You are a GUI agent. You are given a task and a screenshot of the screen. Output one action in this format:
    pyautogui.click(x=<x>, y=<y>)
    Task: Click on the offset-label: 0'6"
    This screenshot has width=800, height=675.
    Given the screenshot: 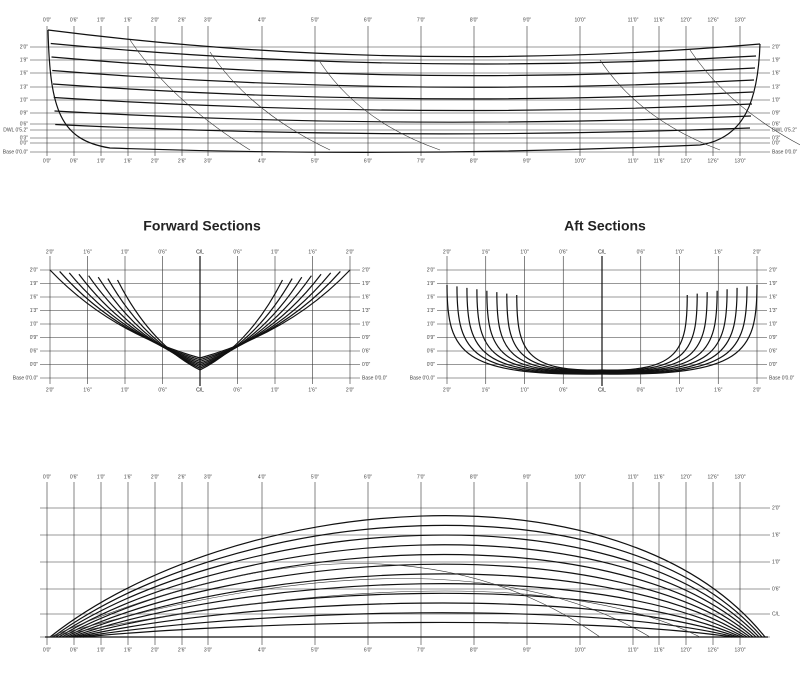 What is the action you would take?
    pyautogui.click(x=776, y=589)
    